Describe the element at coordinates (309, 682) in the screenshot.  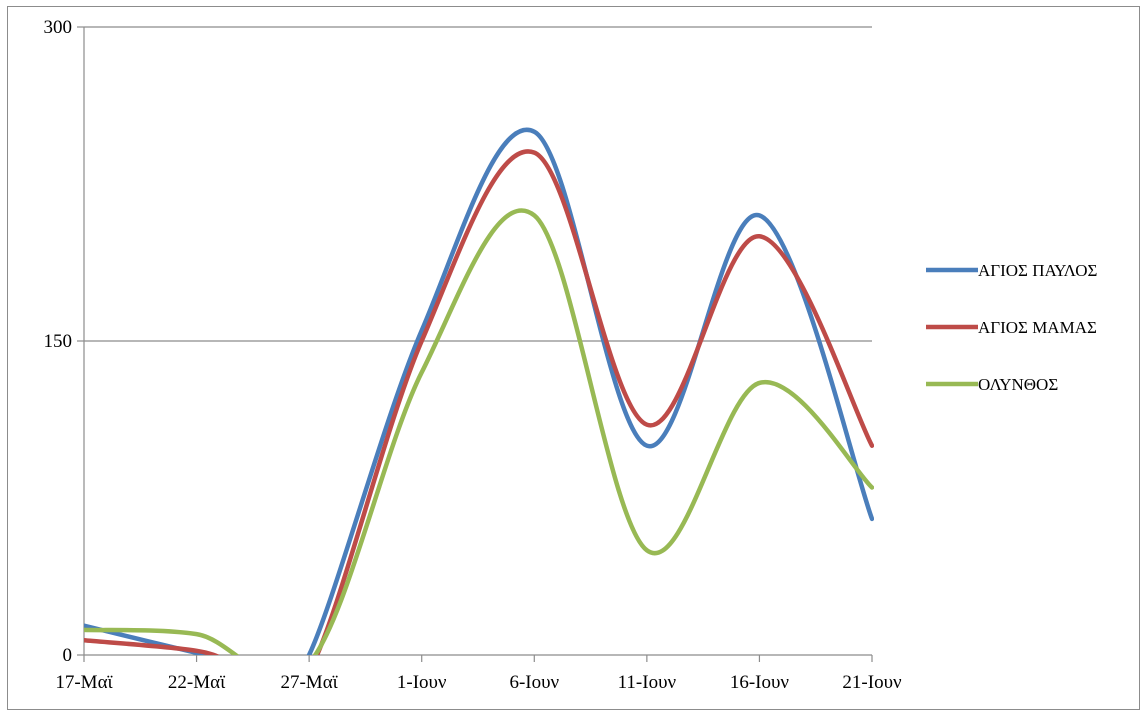
I see `x-tick-label: 27-Μαϊ` at that location.